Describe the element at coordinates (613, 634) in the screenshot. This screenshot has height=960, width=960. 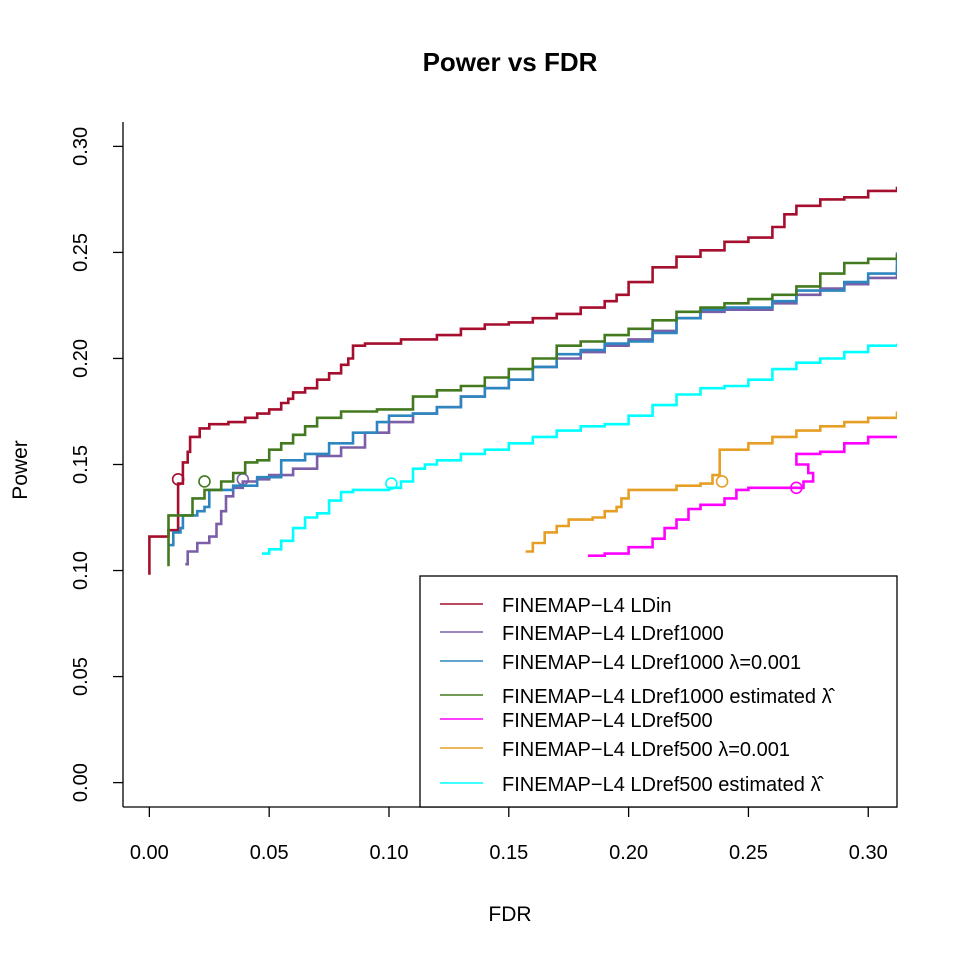
I see `legend-label-2: FINEMAP−L4 LDref1000` at that location.